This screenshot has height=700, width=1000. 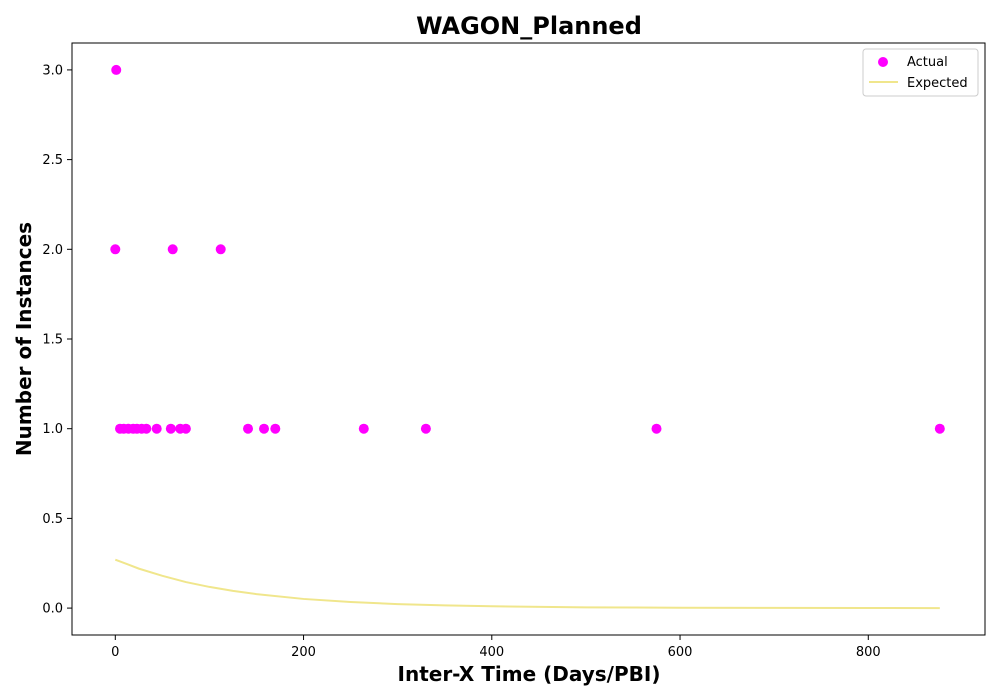 What do you see at coordinates (52, 70) in the screenshot?
I see `y-tick-label: 3.0` at bounding box center [52, 70].